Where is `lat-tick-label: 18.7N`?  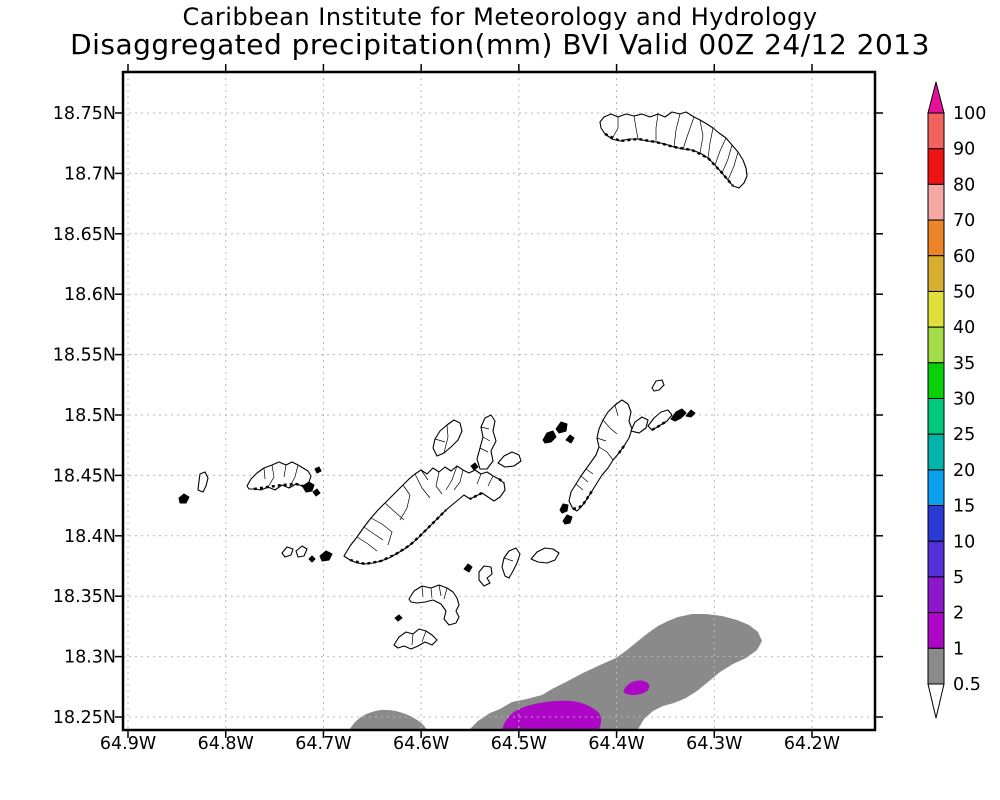 lat-tick-label: 18.7N is located at coordinates (90, 174).